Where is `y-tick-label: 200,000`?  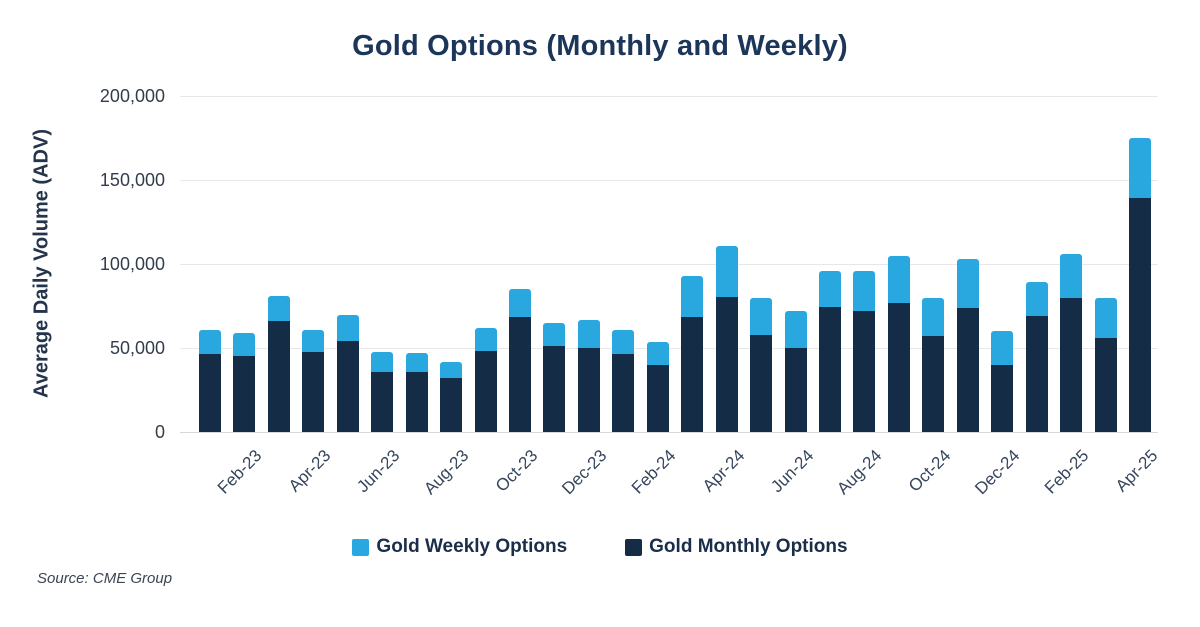 y-tick-label: 200,000 is located at coordinates (132, 96).